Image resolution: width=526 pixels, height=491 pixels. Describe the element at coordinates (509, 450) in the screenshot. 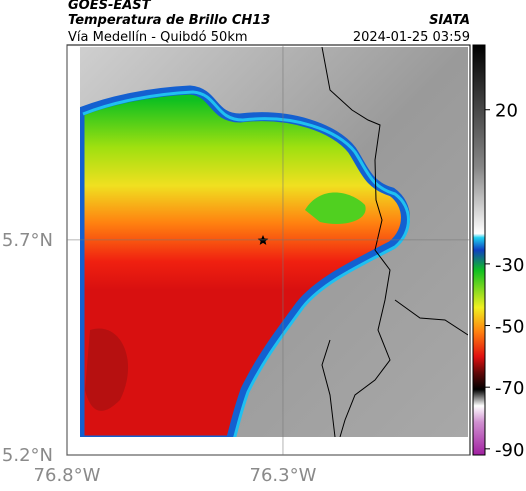

I see `colorbar-tick-label: -90` at that location.